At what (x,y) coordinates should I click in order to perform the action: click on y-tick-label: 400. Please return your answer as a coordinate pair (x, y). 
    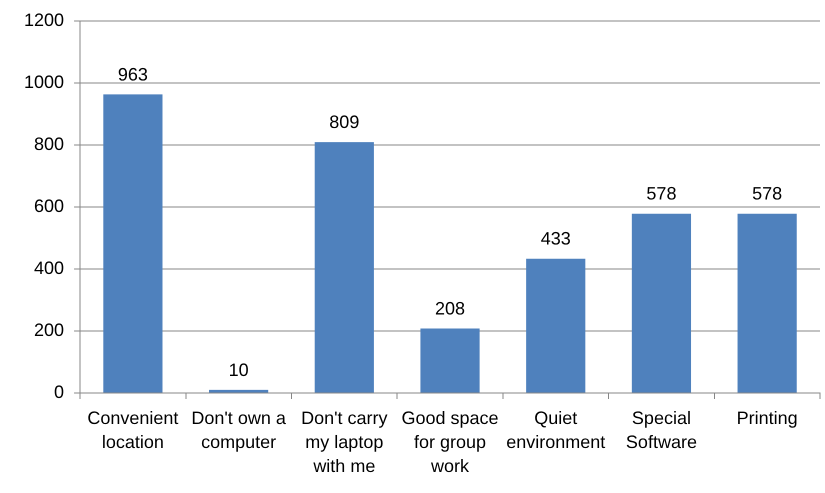
    Looking at the image, I should click on (49, 268).